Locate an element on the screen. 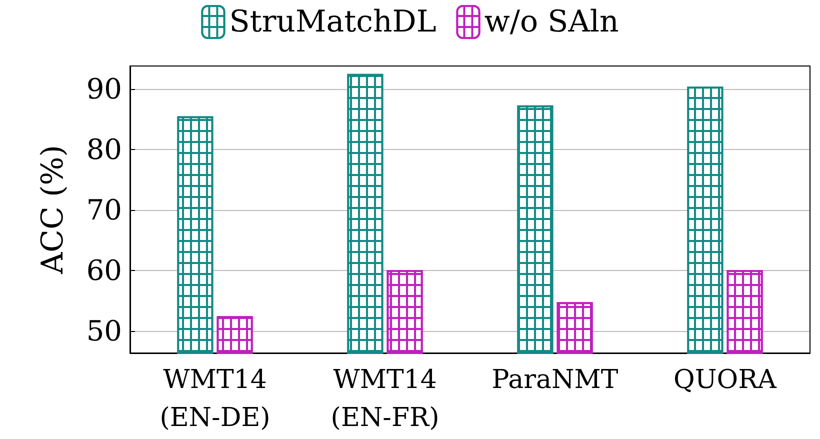 This screenshot has height=439, width=820. x-tick-label: ParaNMT is located at coordinates (555, 380).